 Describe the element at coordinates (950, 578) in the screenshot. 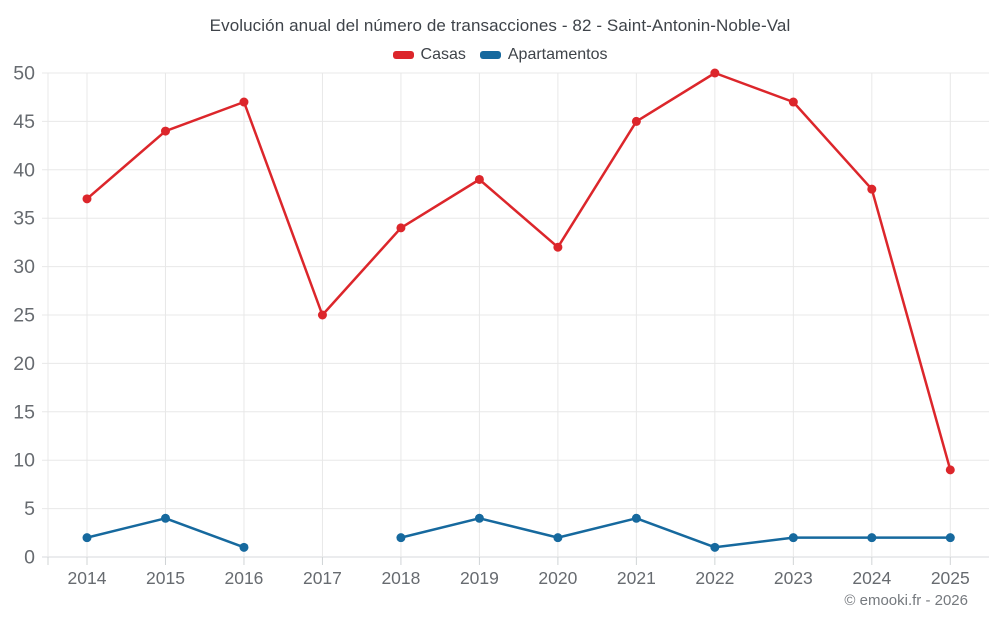

I see `x-tick-label: 2025` at that location.